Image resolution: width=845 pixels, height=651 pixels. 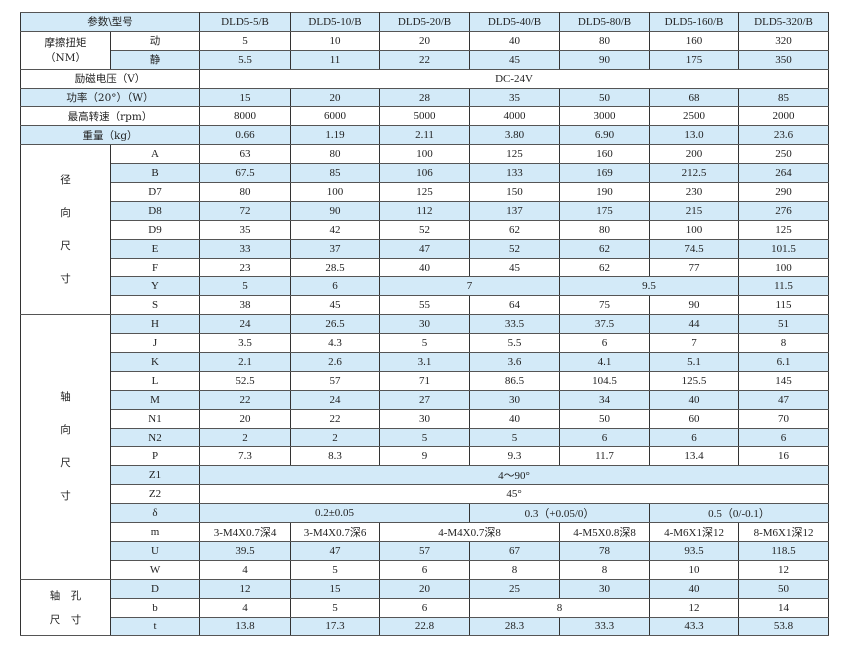 What do you see at coordinates (110, 135) in the screenshot?
I see `param-label: 重量（kg）` at bounding box center [110, 135].